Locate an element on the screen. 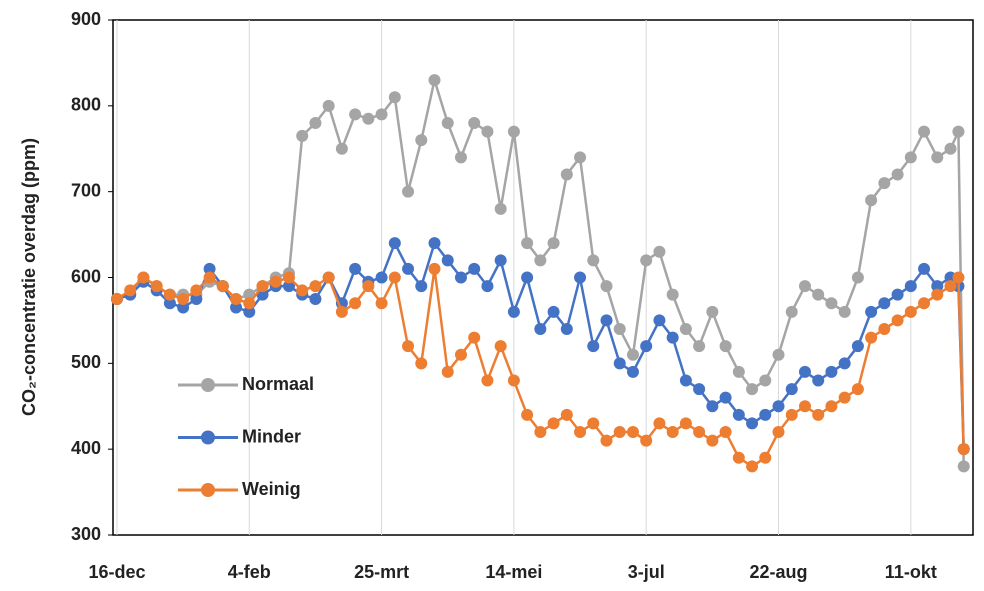 The width and height of the screenshot is (984, 591). legend-label: Weinig is located at coordinates (271, 489).